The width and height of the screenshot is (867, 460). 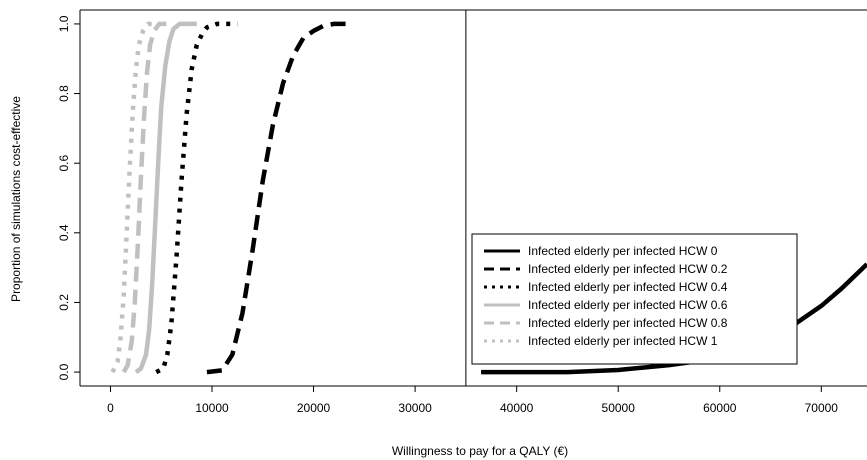 What do you see at coordinates (64, 232) in the screenshot?
I see `y-tick-label: 0.4` at bounding box center [64, 232].